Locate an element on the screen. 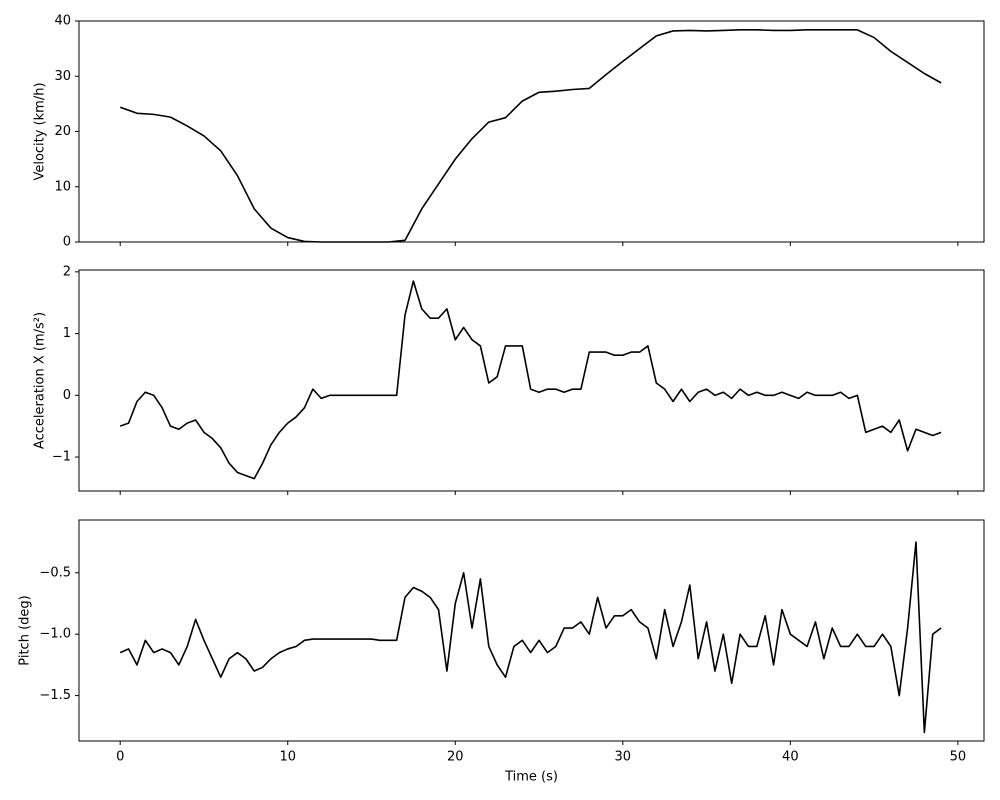 The height and width of the screenshot is (800, 1000). y-tick-label: 30 is located at coordinates (62, 76).